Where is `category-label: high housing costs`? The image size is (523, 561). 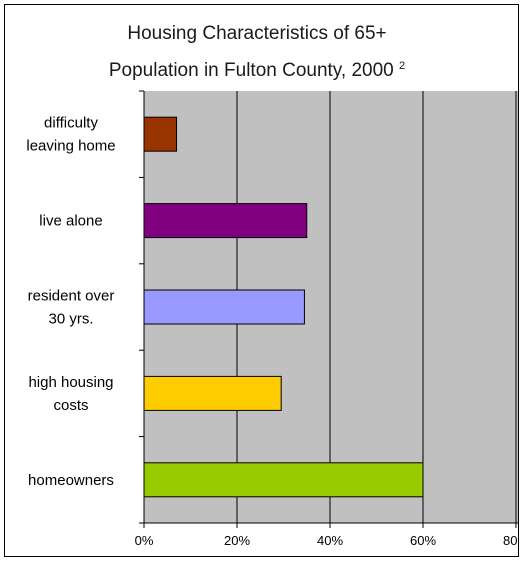 category-label: high housing costs is located at coordinates (70, 394).